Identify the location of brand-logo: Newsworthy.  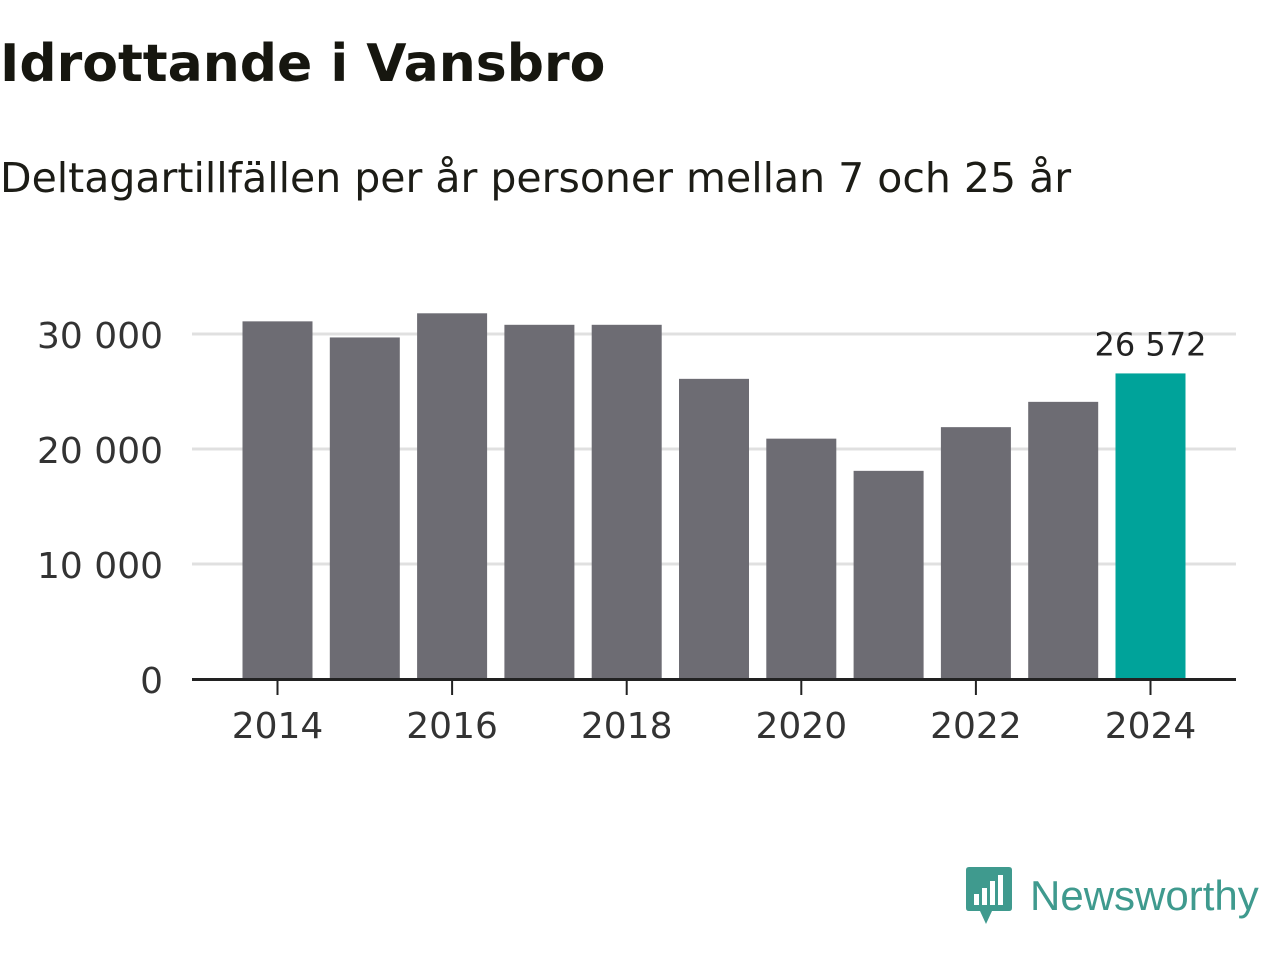
(1111, 896).